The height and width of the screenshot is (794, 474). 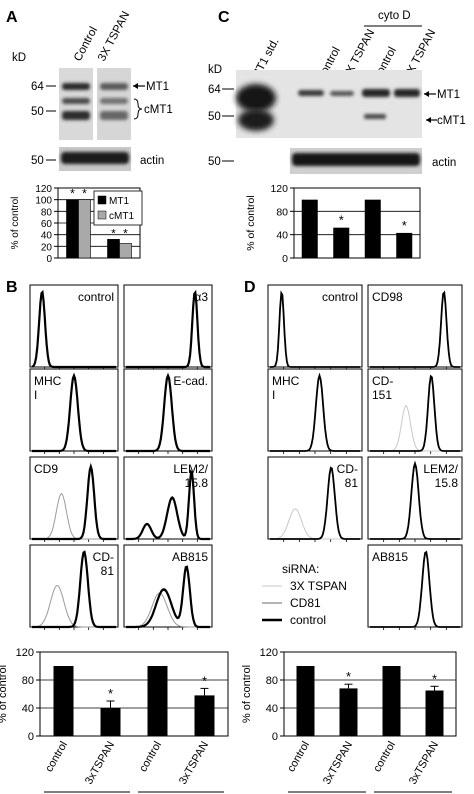 I want to click on marker-64-c: 64, so click(x=214, y=90).